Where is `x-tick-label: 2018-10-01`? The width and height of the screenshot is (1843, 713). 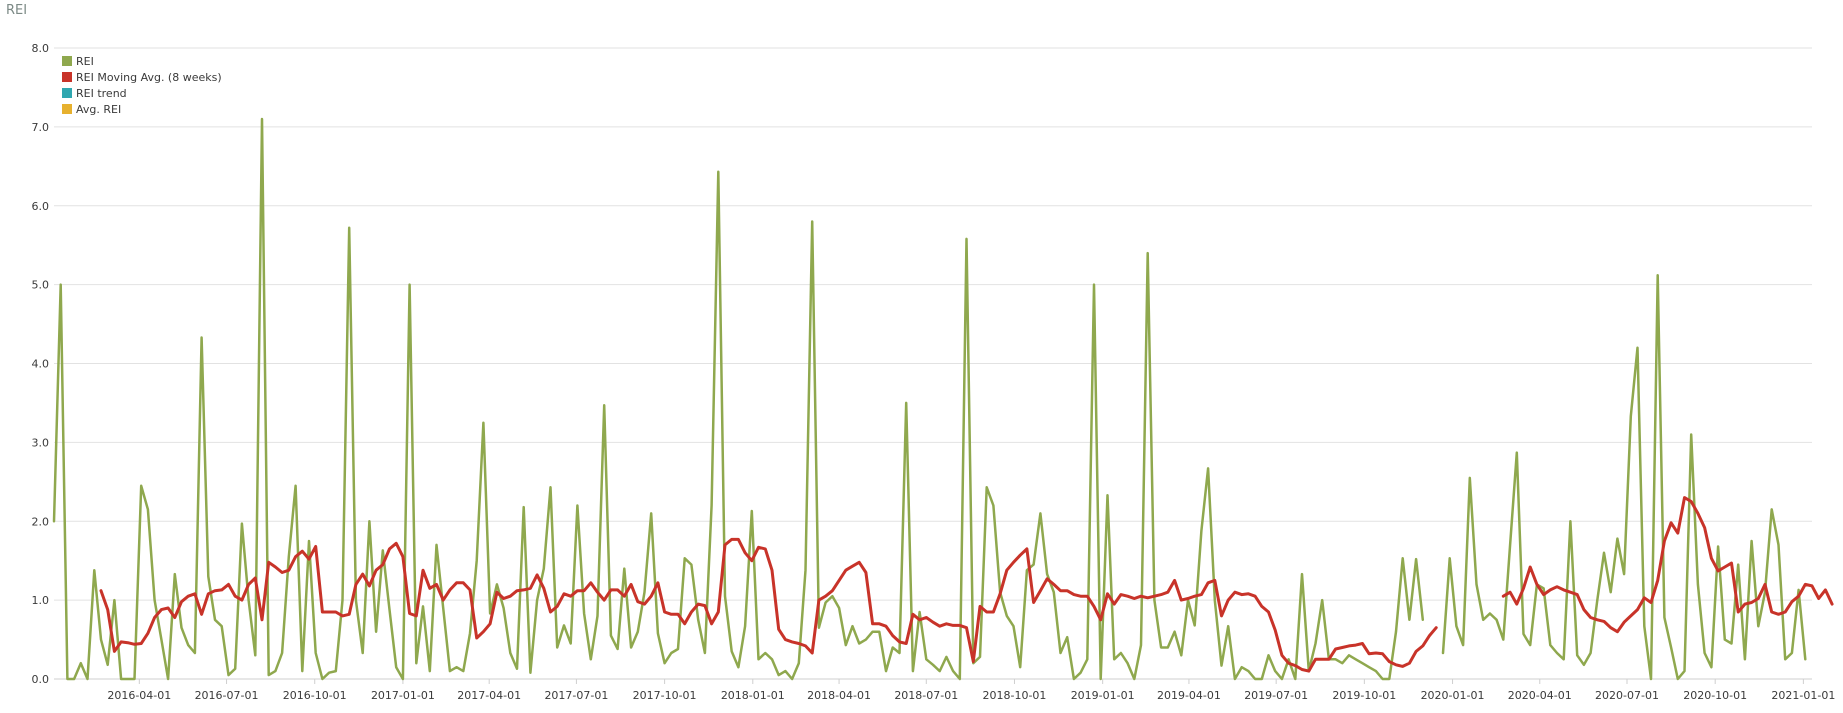
x-tick-label: 2018-10-01 is located at coordinates (1015, 695).